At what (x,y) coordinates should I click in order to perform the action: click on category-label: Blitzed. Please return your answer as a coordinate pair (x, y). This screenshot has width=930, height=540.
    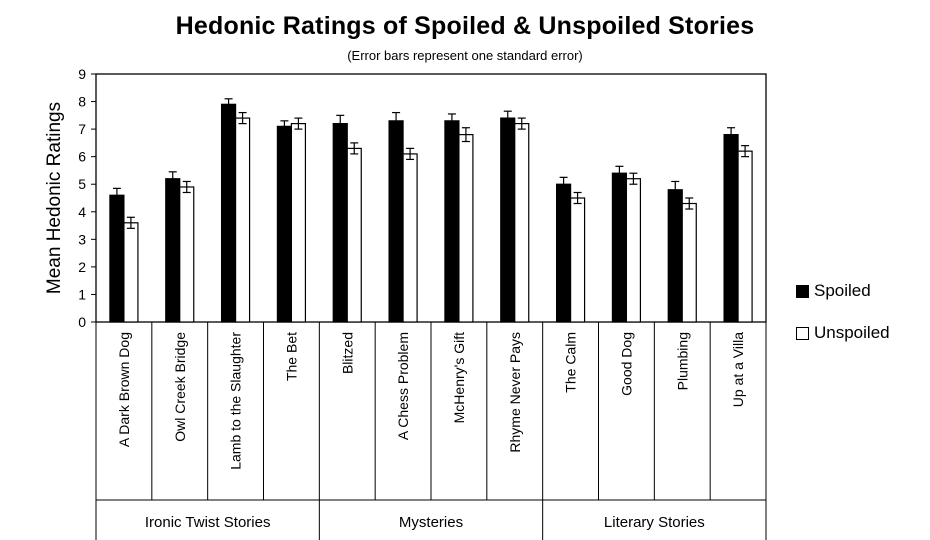
    Looking at the image, I should click on (347, 353).